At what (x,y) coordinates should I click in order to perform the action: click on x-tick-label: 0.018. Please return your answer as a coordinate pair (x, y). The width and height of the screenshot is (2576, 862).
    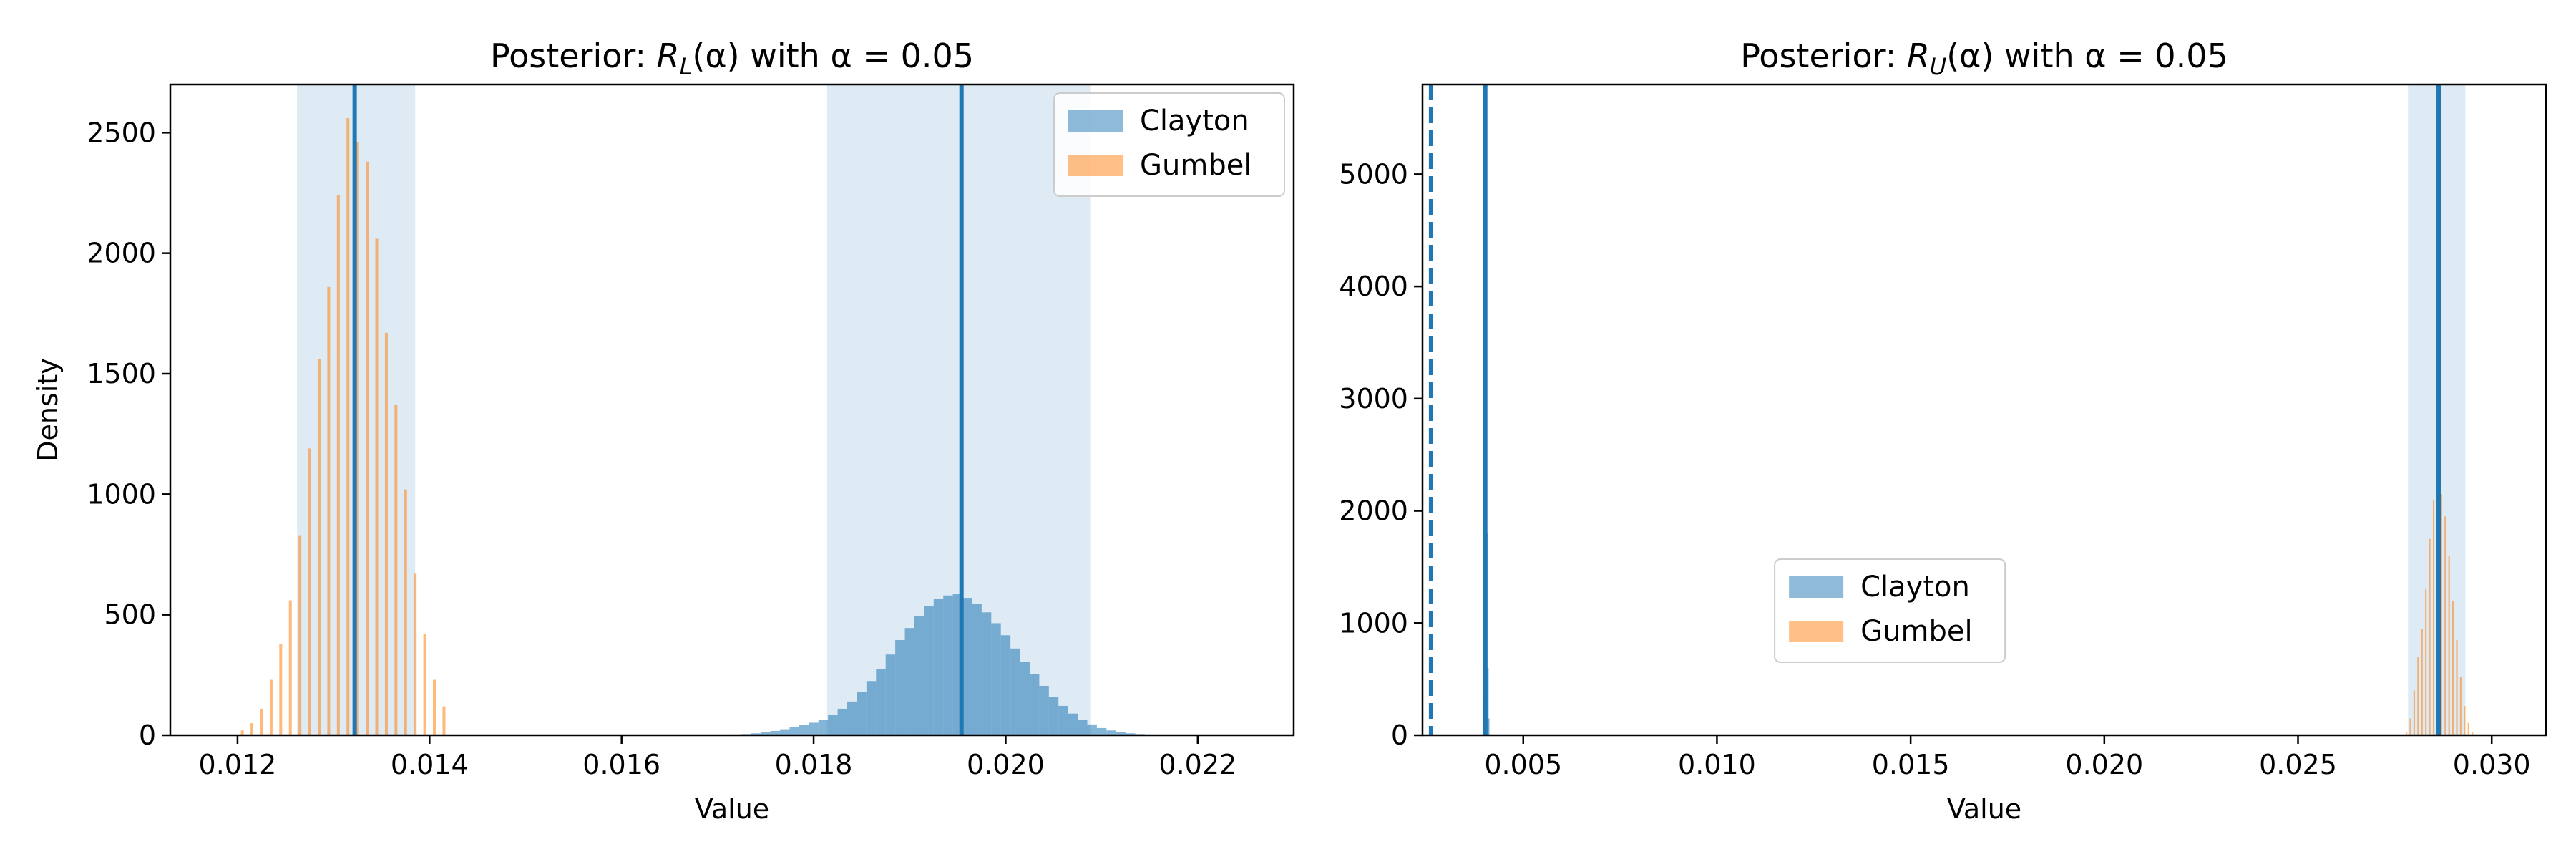
    Looking at the image, I should click on (814, 764).